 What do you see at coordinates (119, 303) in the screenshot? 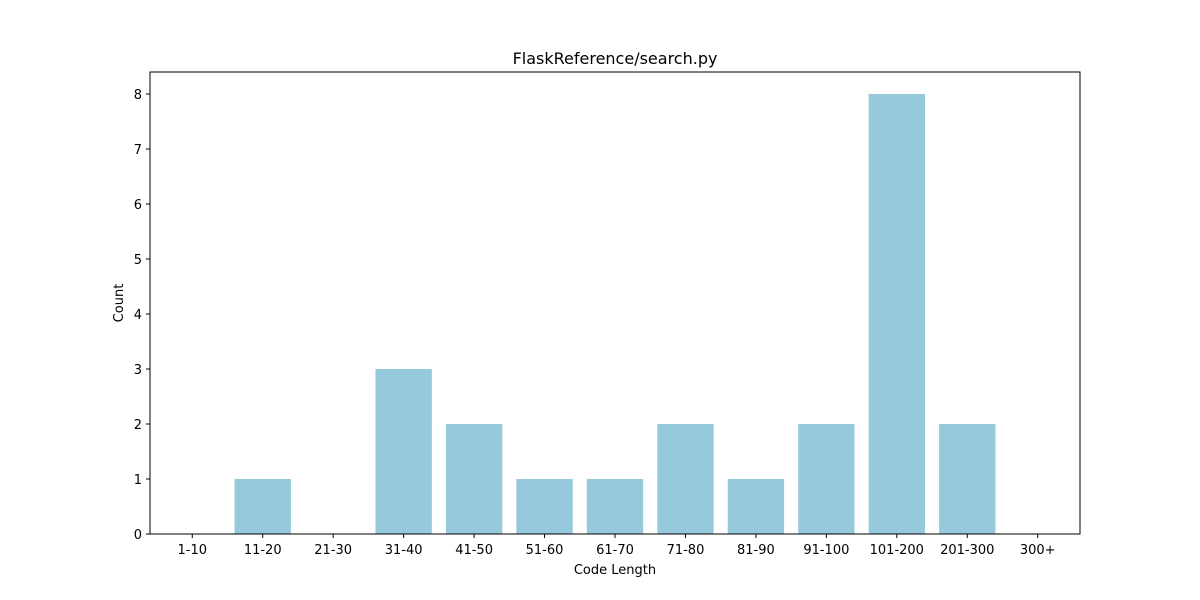
I see `y-axis-label: Count` at bounding box center [119, 303].